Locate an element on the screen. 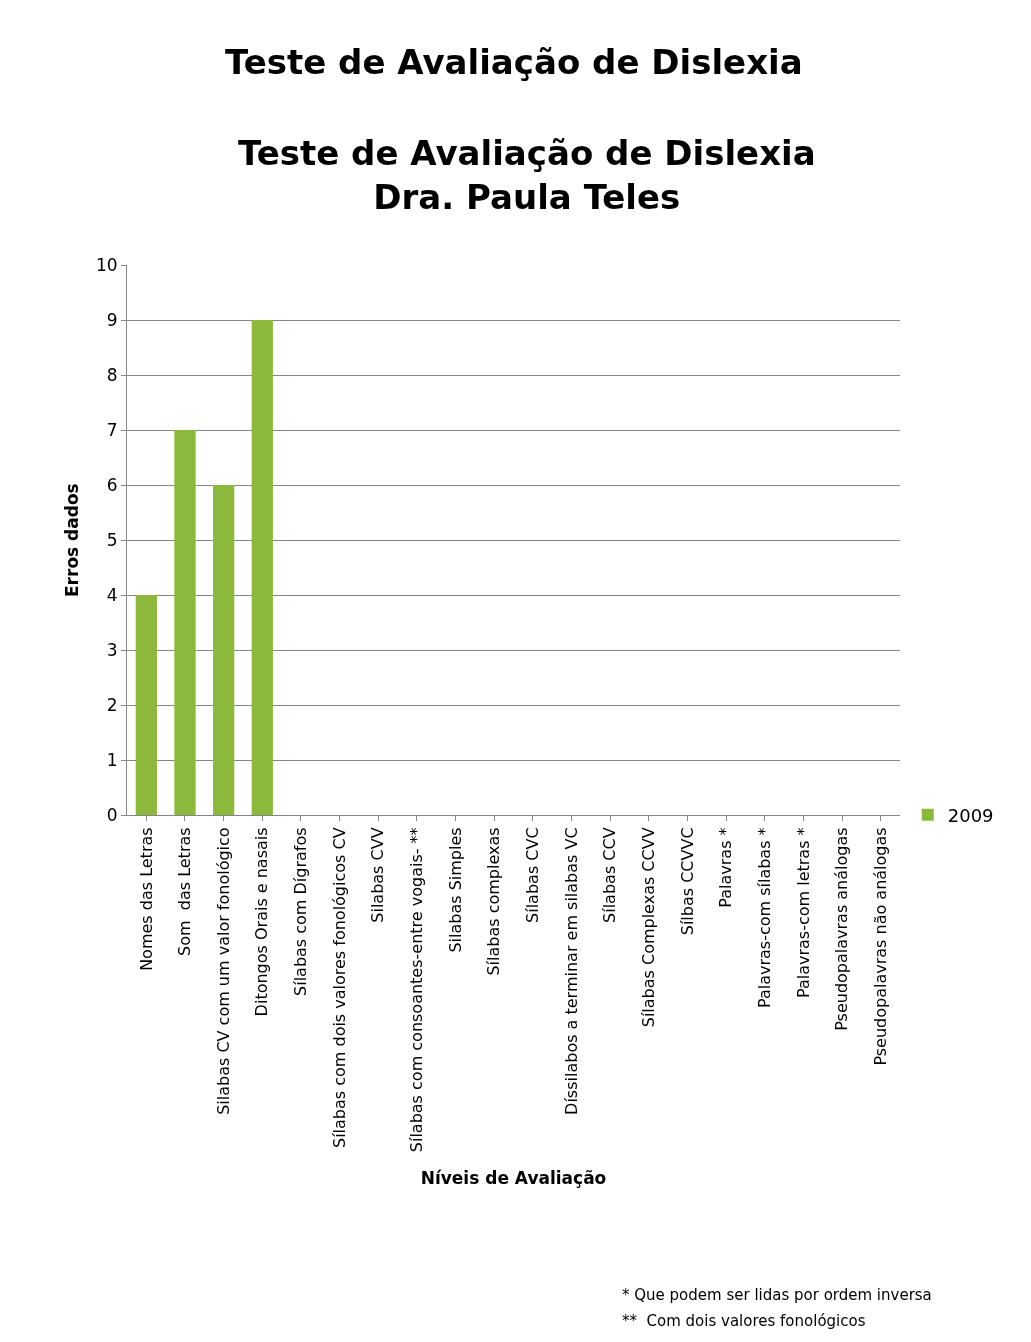 The image size is (1031, 1342). y-tick-label: 6 is located at coordinates (112, 484).